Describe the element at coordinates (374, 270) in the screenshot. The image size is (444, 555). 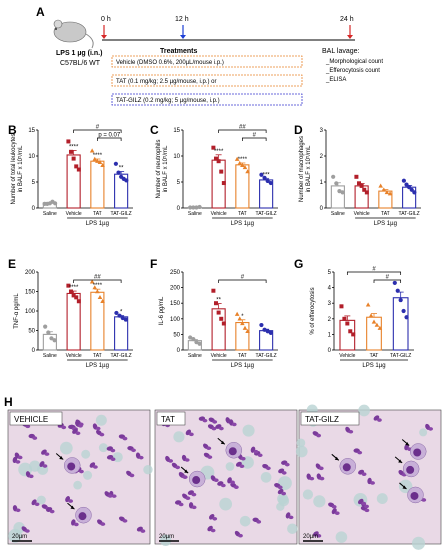
I see `bracket-label: #` at that location.